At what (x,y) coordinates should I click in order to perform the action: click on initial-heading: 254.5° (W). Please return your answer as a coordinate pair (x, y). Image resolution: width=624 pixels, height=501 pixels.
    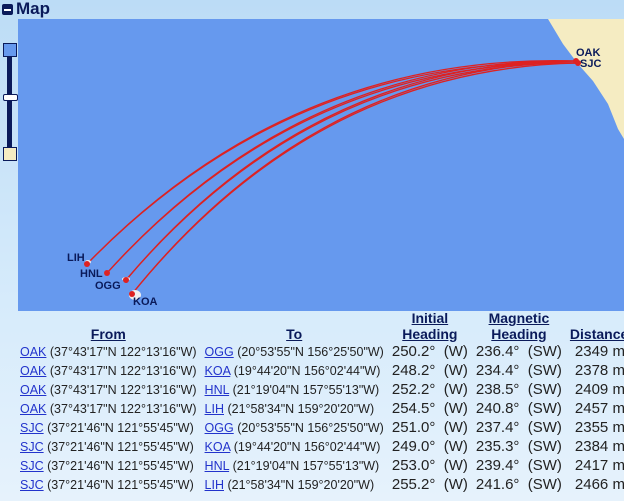
    Looking at the image, I should click on (429, 408).